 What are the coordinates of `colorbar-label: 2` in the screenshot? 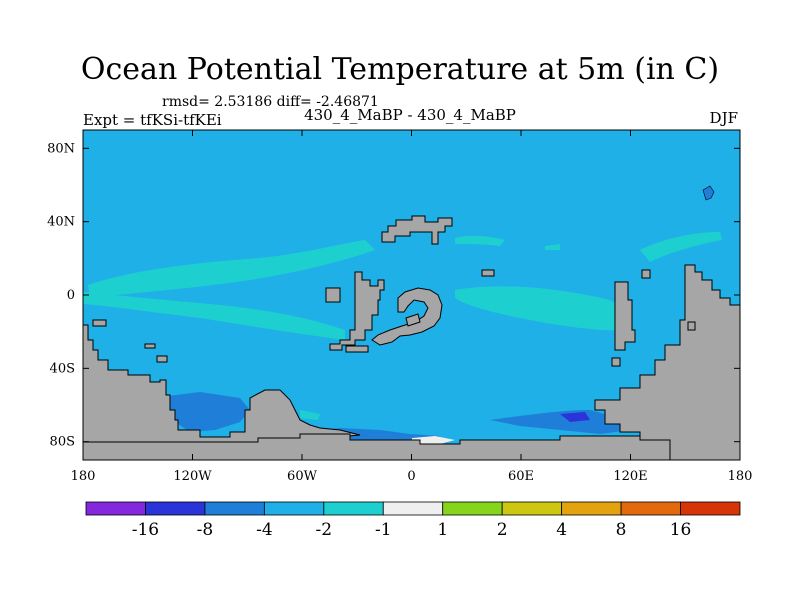 It's located at (502, 530).